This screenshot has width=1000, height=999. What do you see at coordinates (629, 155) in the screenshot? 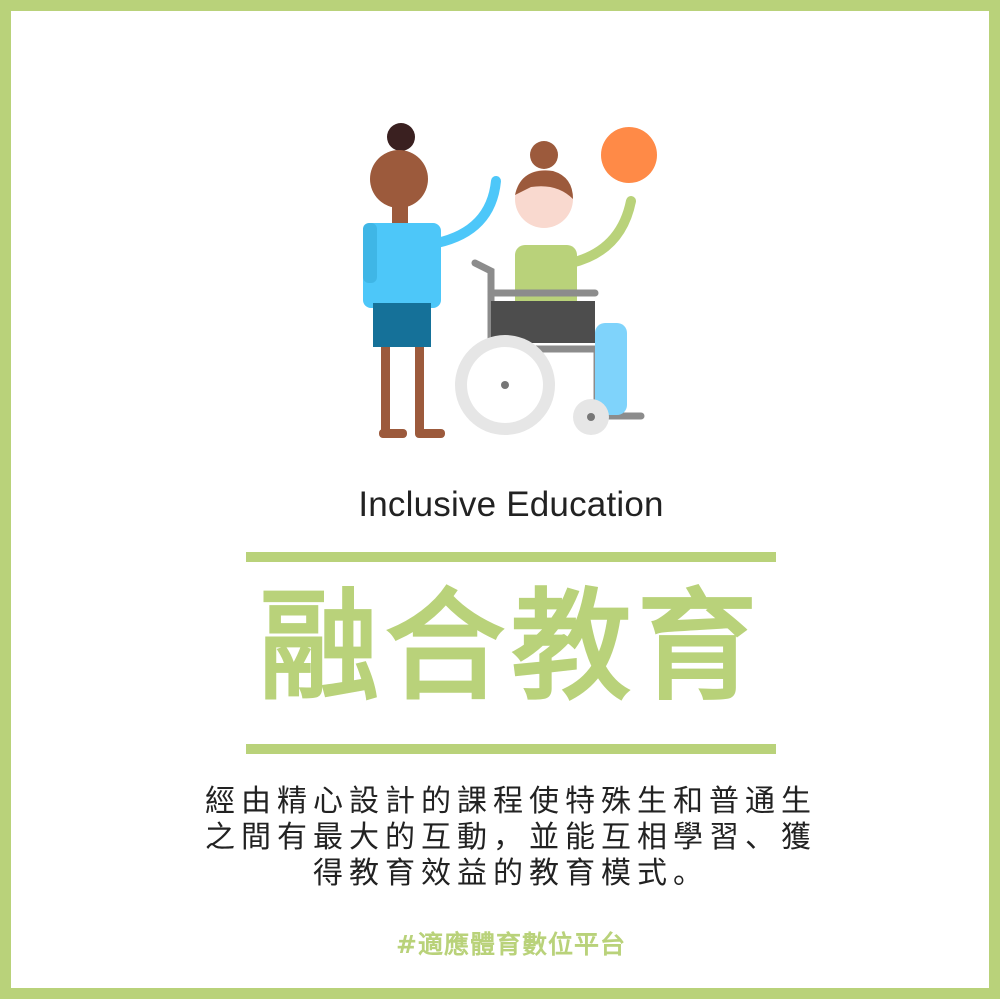
I see `ball-icon` at bounding box center [629, 155].